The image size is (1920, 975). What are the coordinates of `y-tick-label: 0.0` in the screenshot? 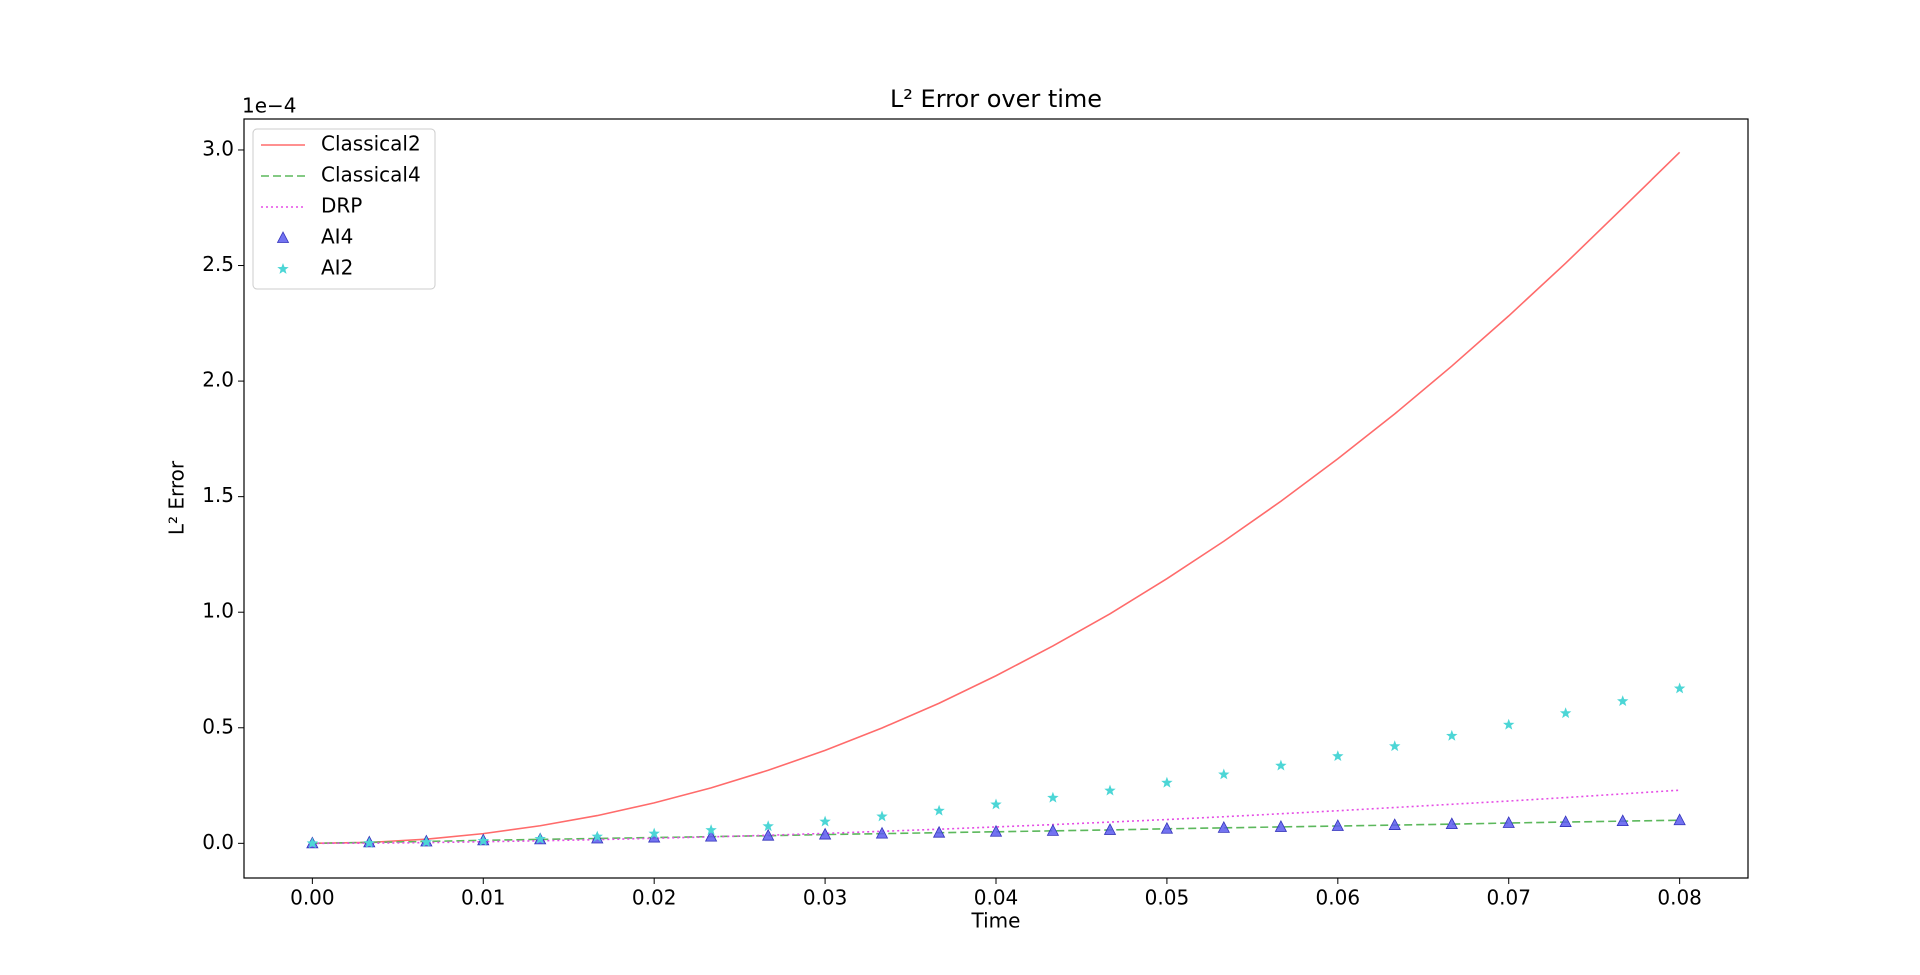 It's located at (218, 842).